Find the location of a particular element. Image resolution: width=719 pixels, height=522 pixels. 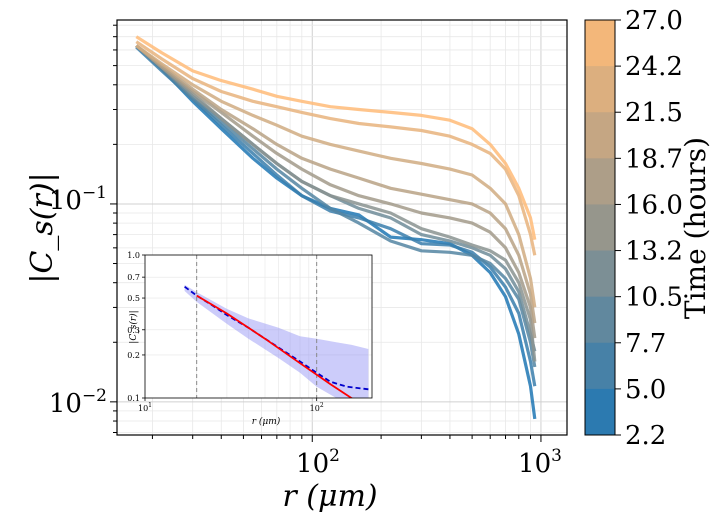

main-ytick-label-2: 10−2 is located at coordinates (78, 402).